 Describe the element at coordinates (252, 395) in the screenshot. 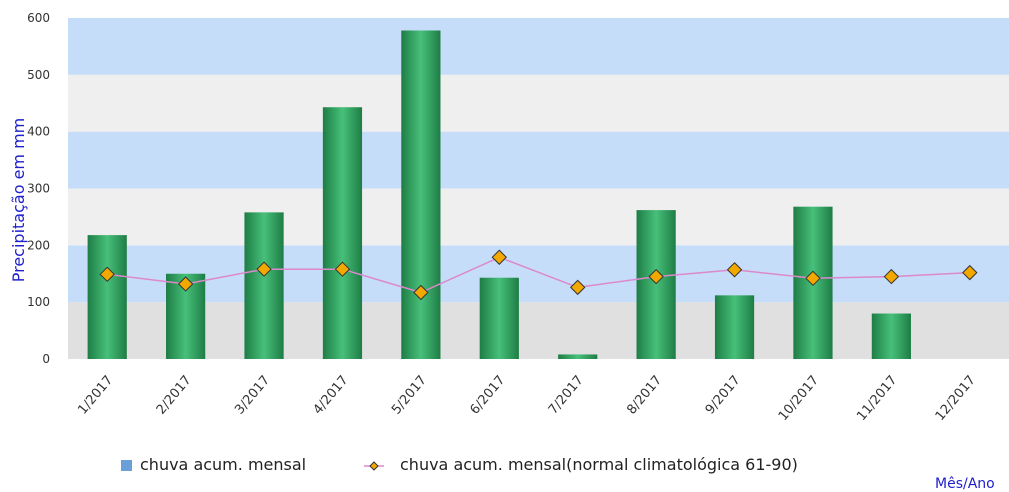

I see `x-tick-label: 3/2017` at that location.